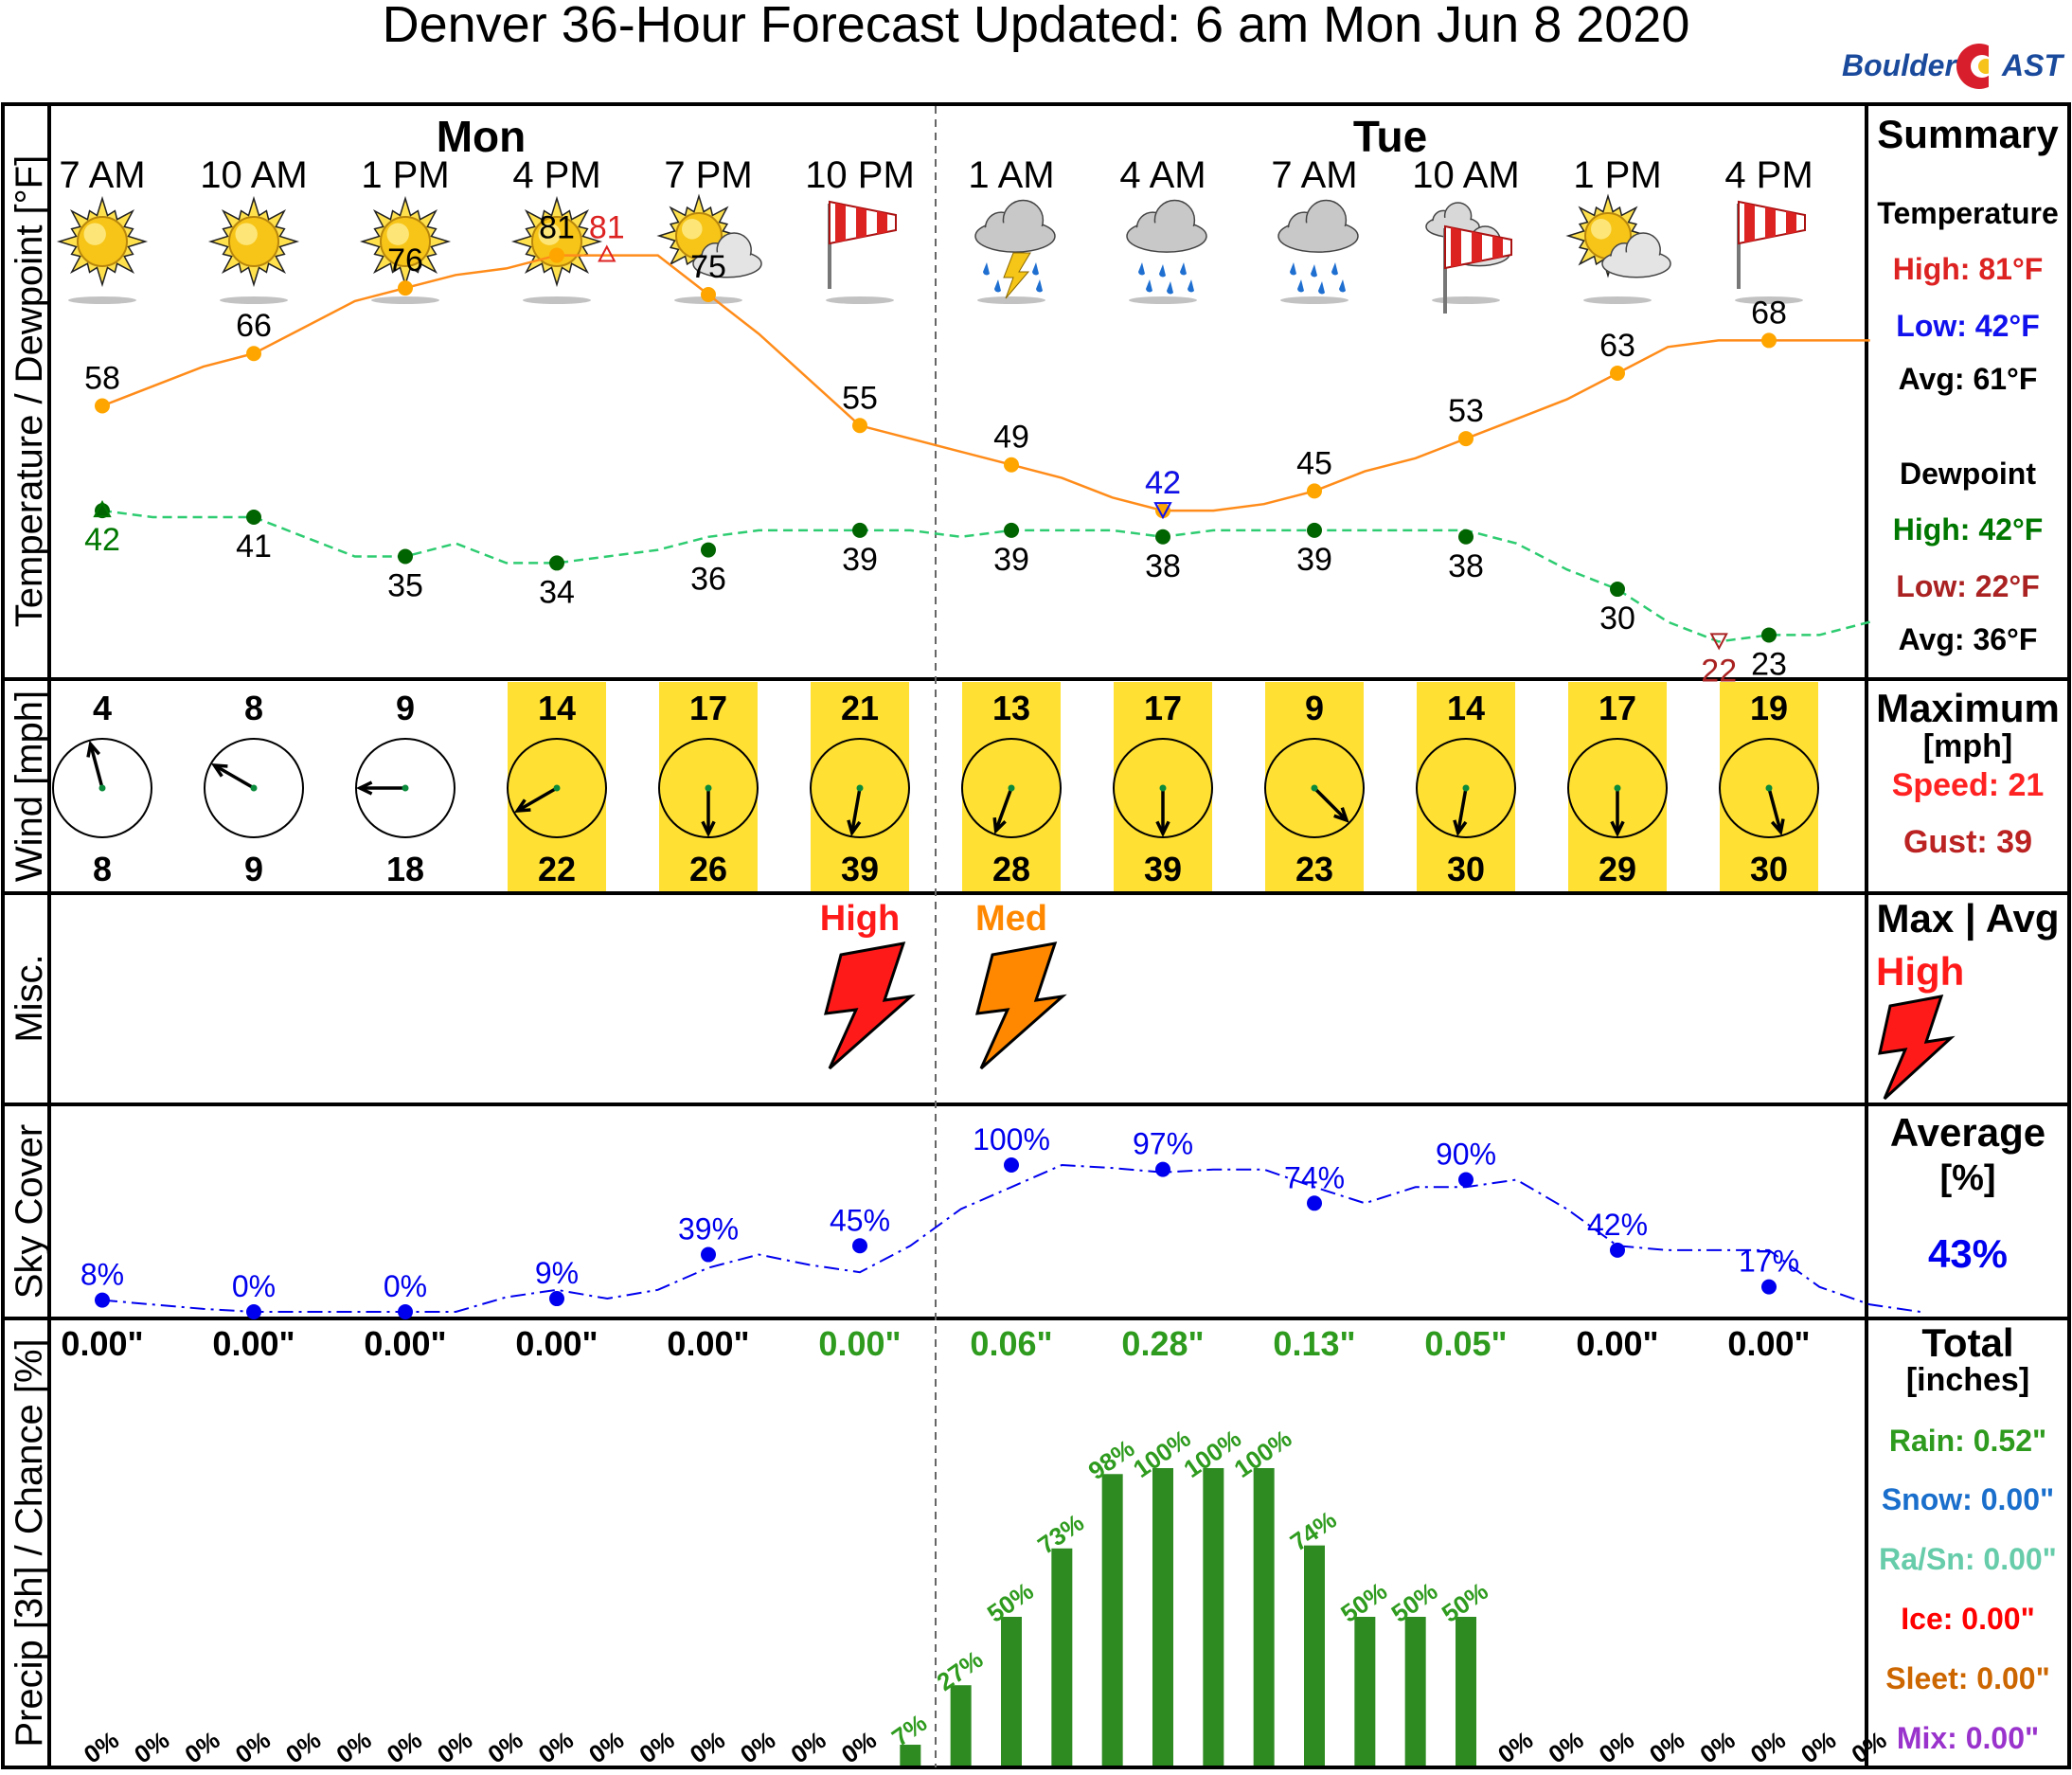 This screenshot has height=1775, width=2072. Describe the element at coordinates (1953, 66) in the screenshot. I see `bouldercast-logo: Boulder AST` at that location.